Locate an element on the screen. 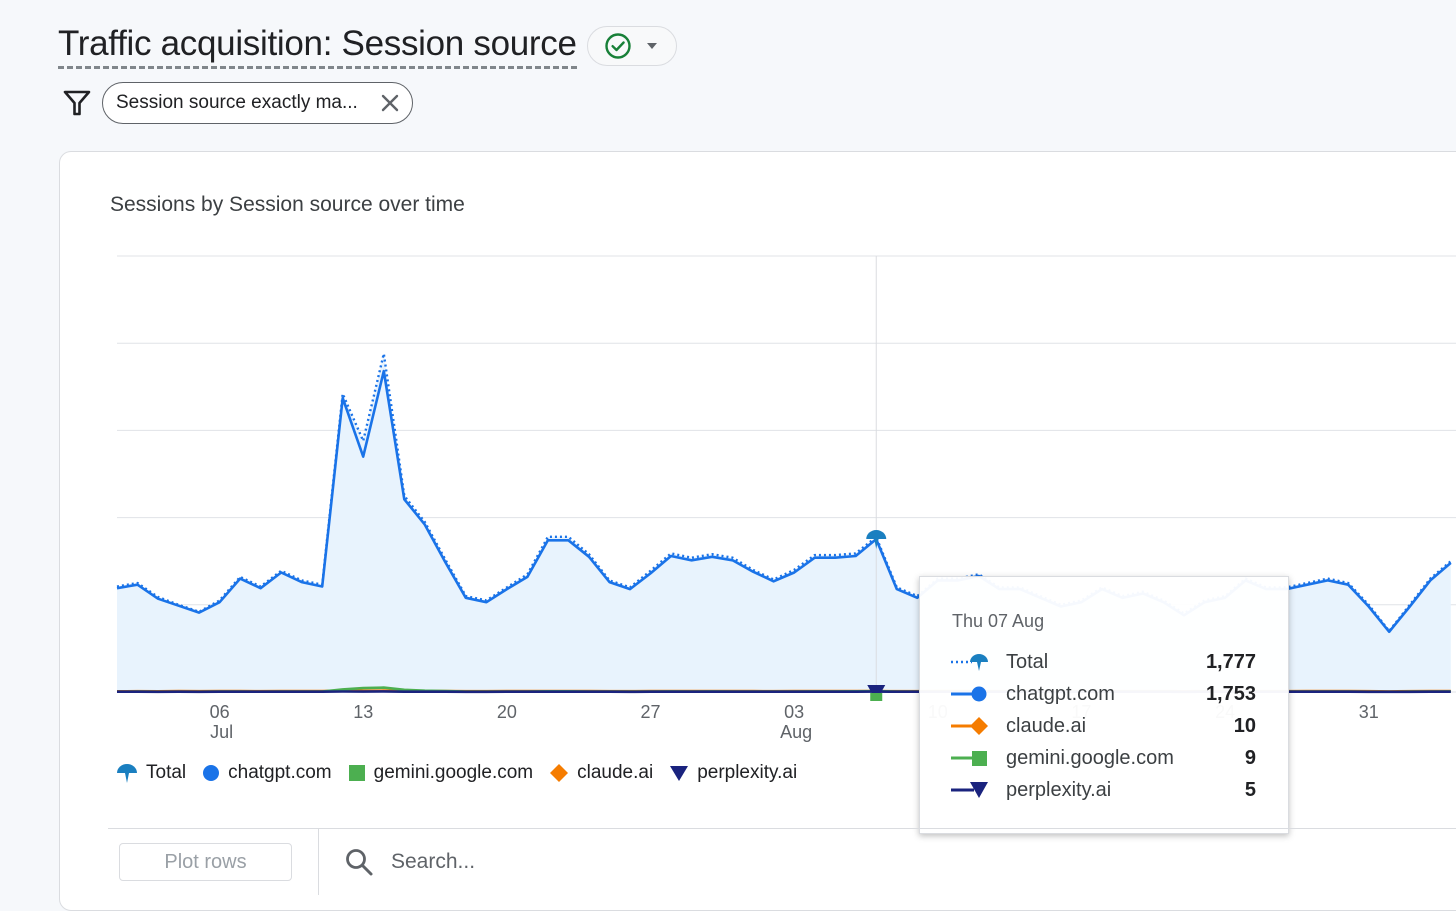  tooltip-series-name: perplexity.ai is located at coordinates (1125, 790).